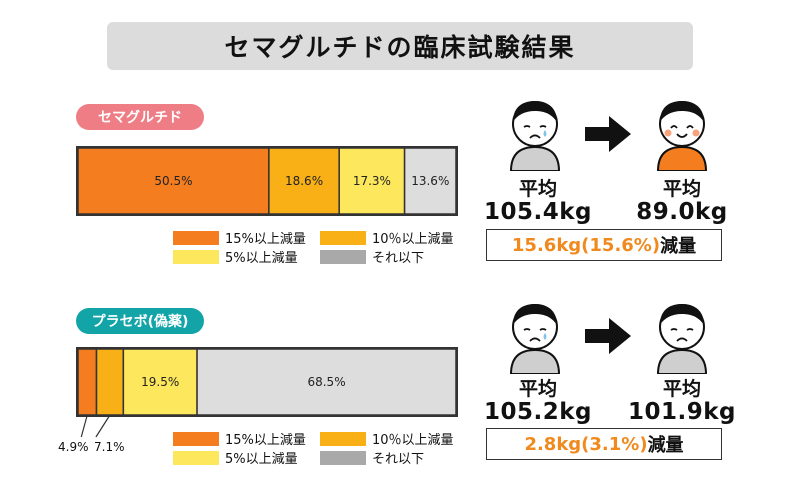 The width and height of the screenshot is (800, 500). I want to click on bar-data-label: 50.5%, so click(173, 181).